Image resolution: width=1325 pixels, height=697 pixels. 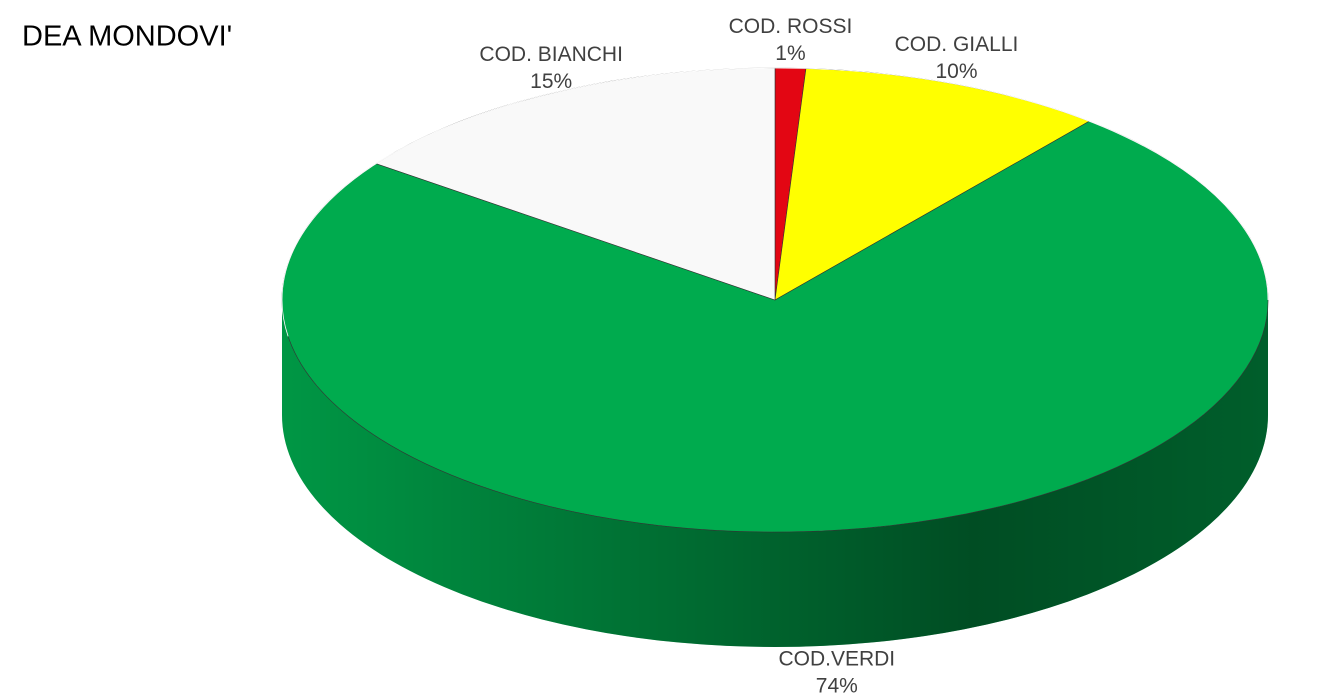 What do you see at coordinates (551, 54) in the screenshot?
I see `data-label-name: COD. BIANCHI` at bounding box center [551, 54].